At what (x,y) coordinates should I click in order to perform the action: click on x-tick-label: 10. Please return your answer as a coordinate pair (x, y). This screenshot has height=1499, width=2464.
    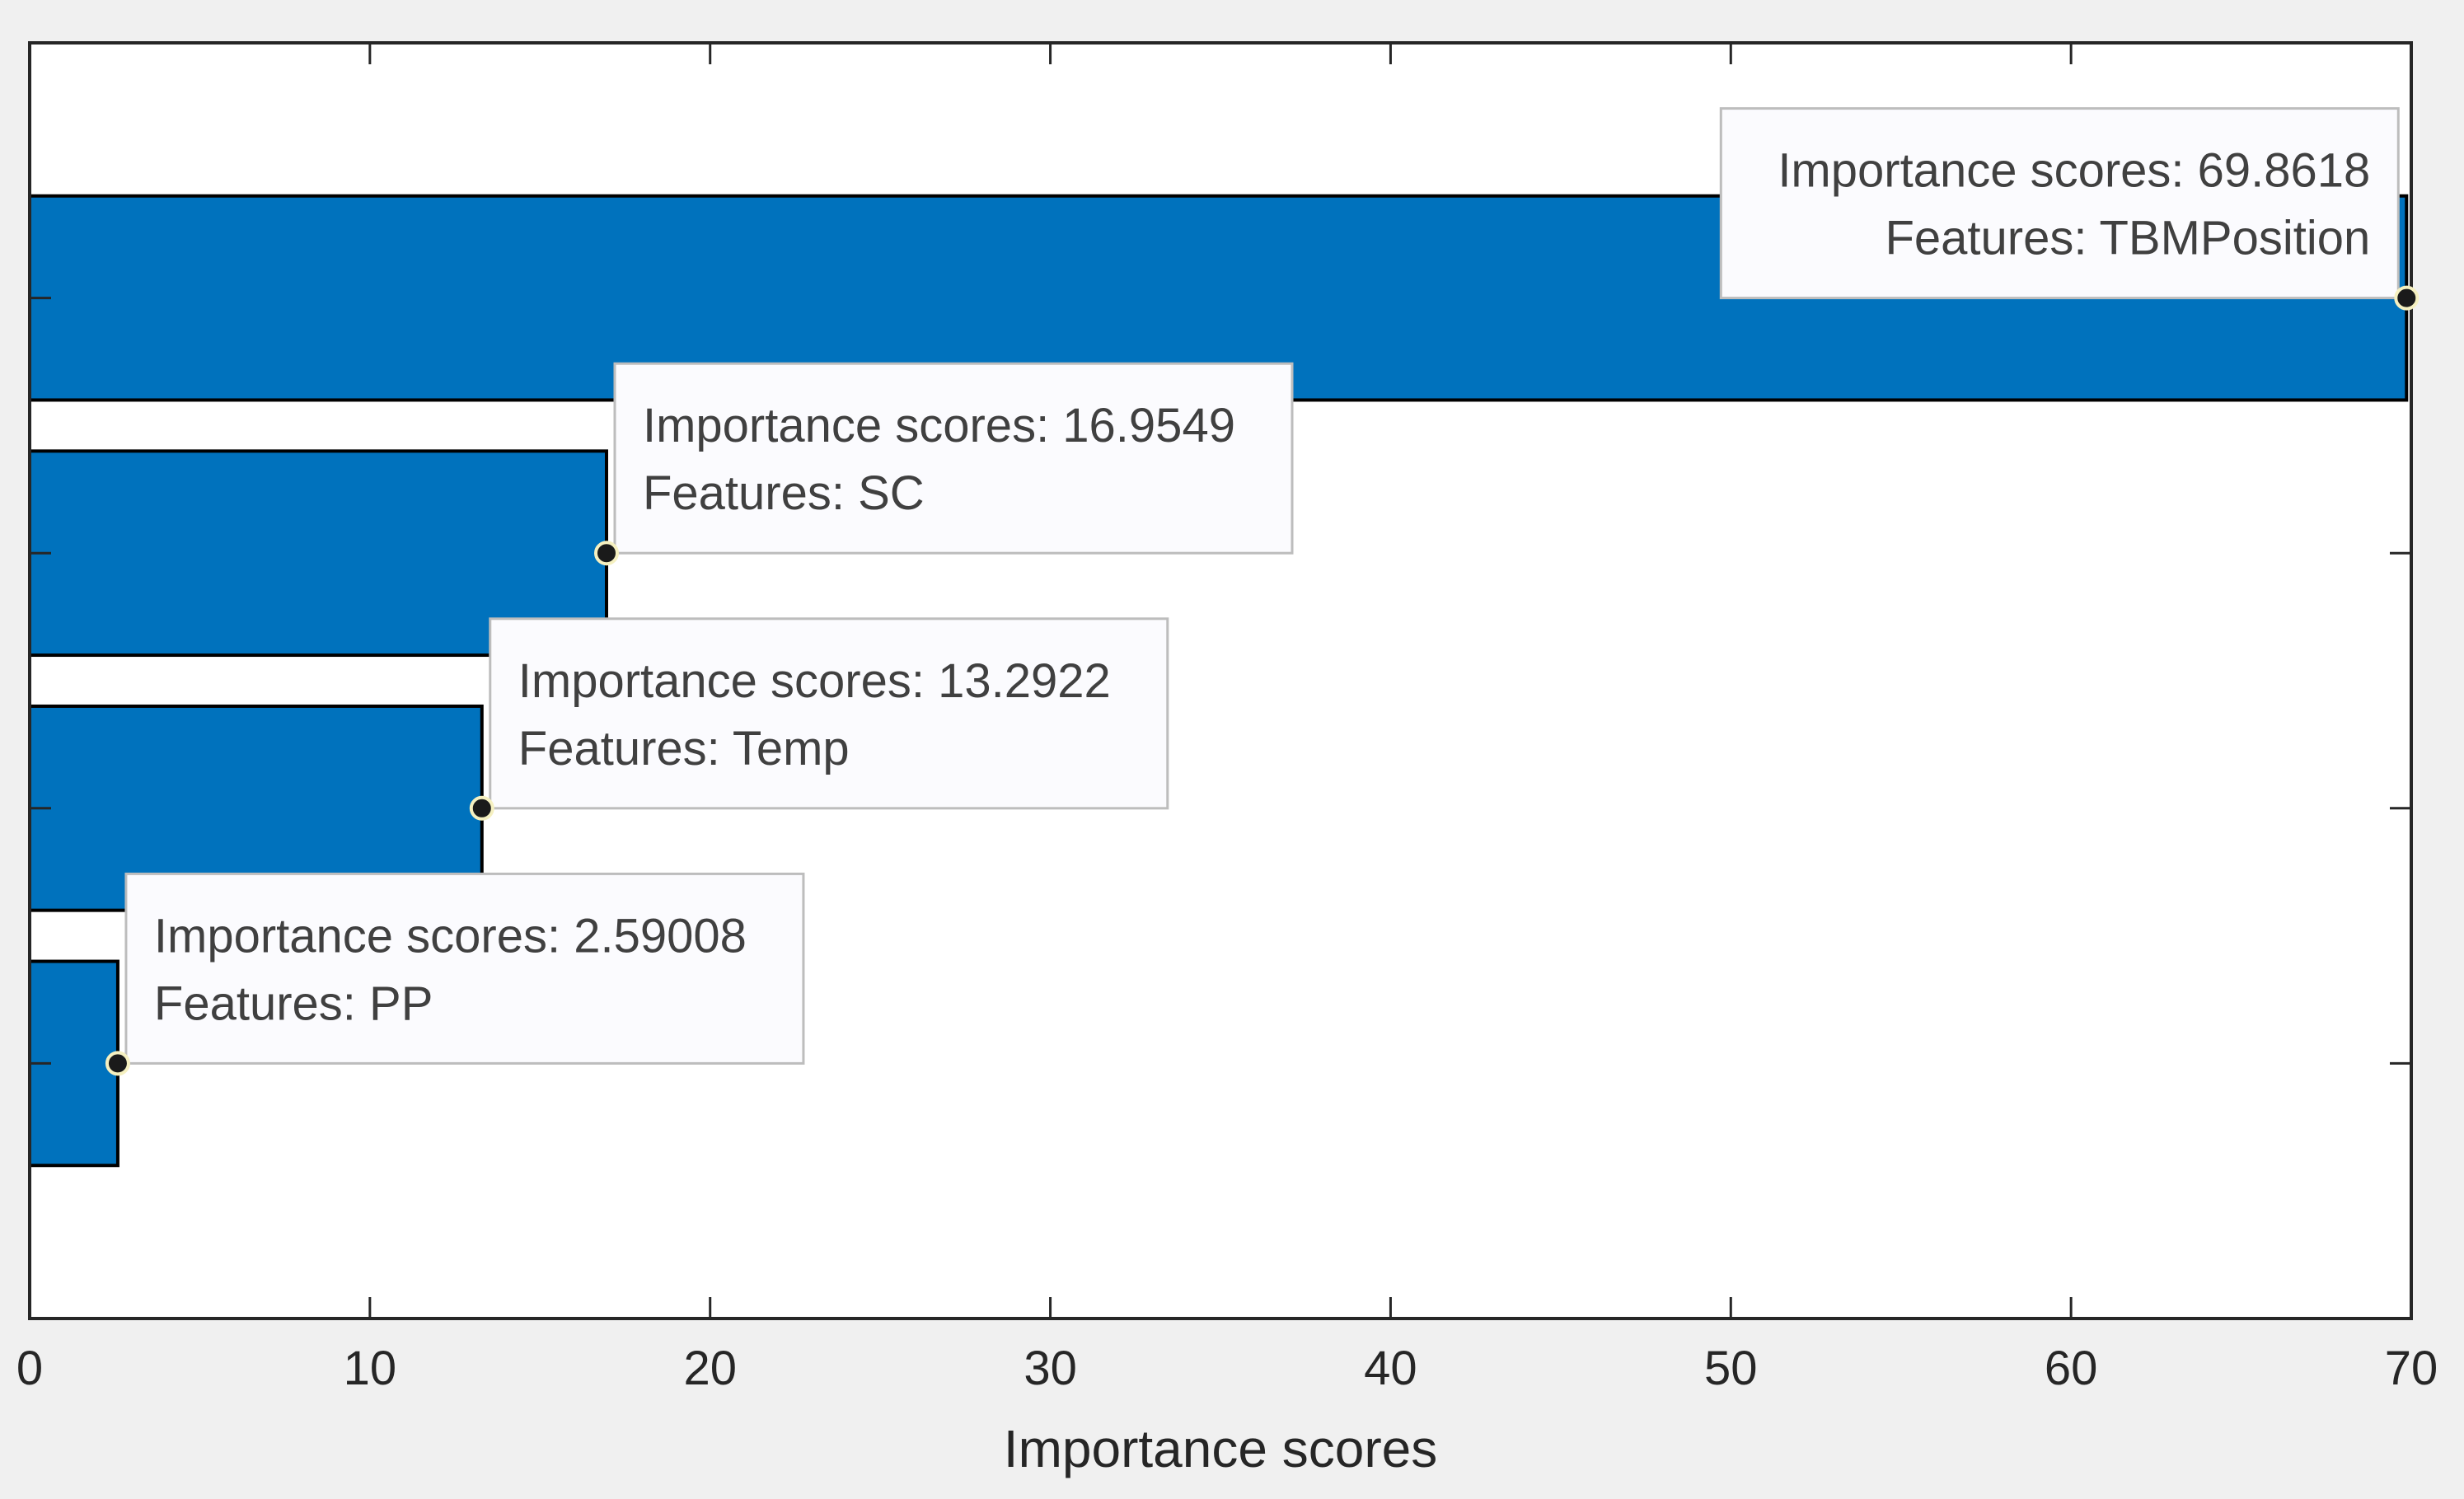
    Looking at the image, I should click on (370, 1368).